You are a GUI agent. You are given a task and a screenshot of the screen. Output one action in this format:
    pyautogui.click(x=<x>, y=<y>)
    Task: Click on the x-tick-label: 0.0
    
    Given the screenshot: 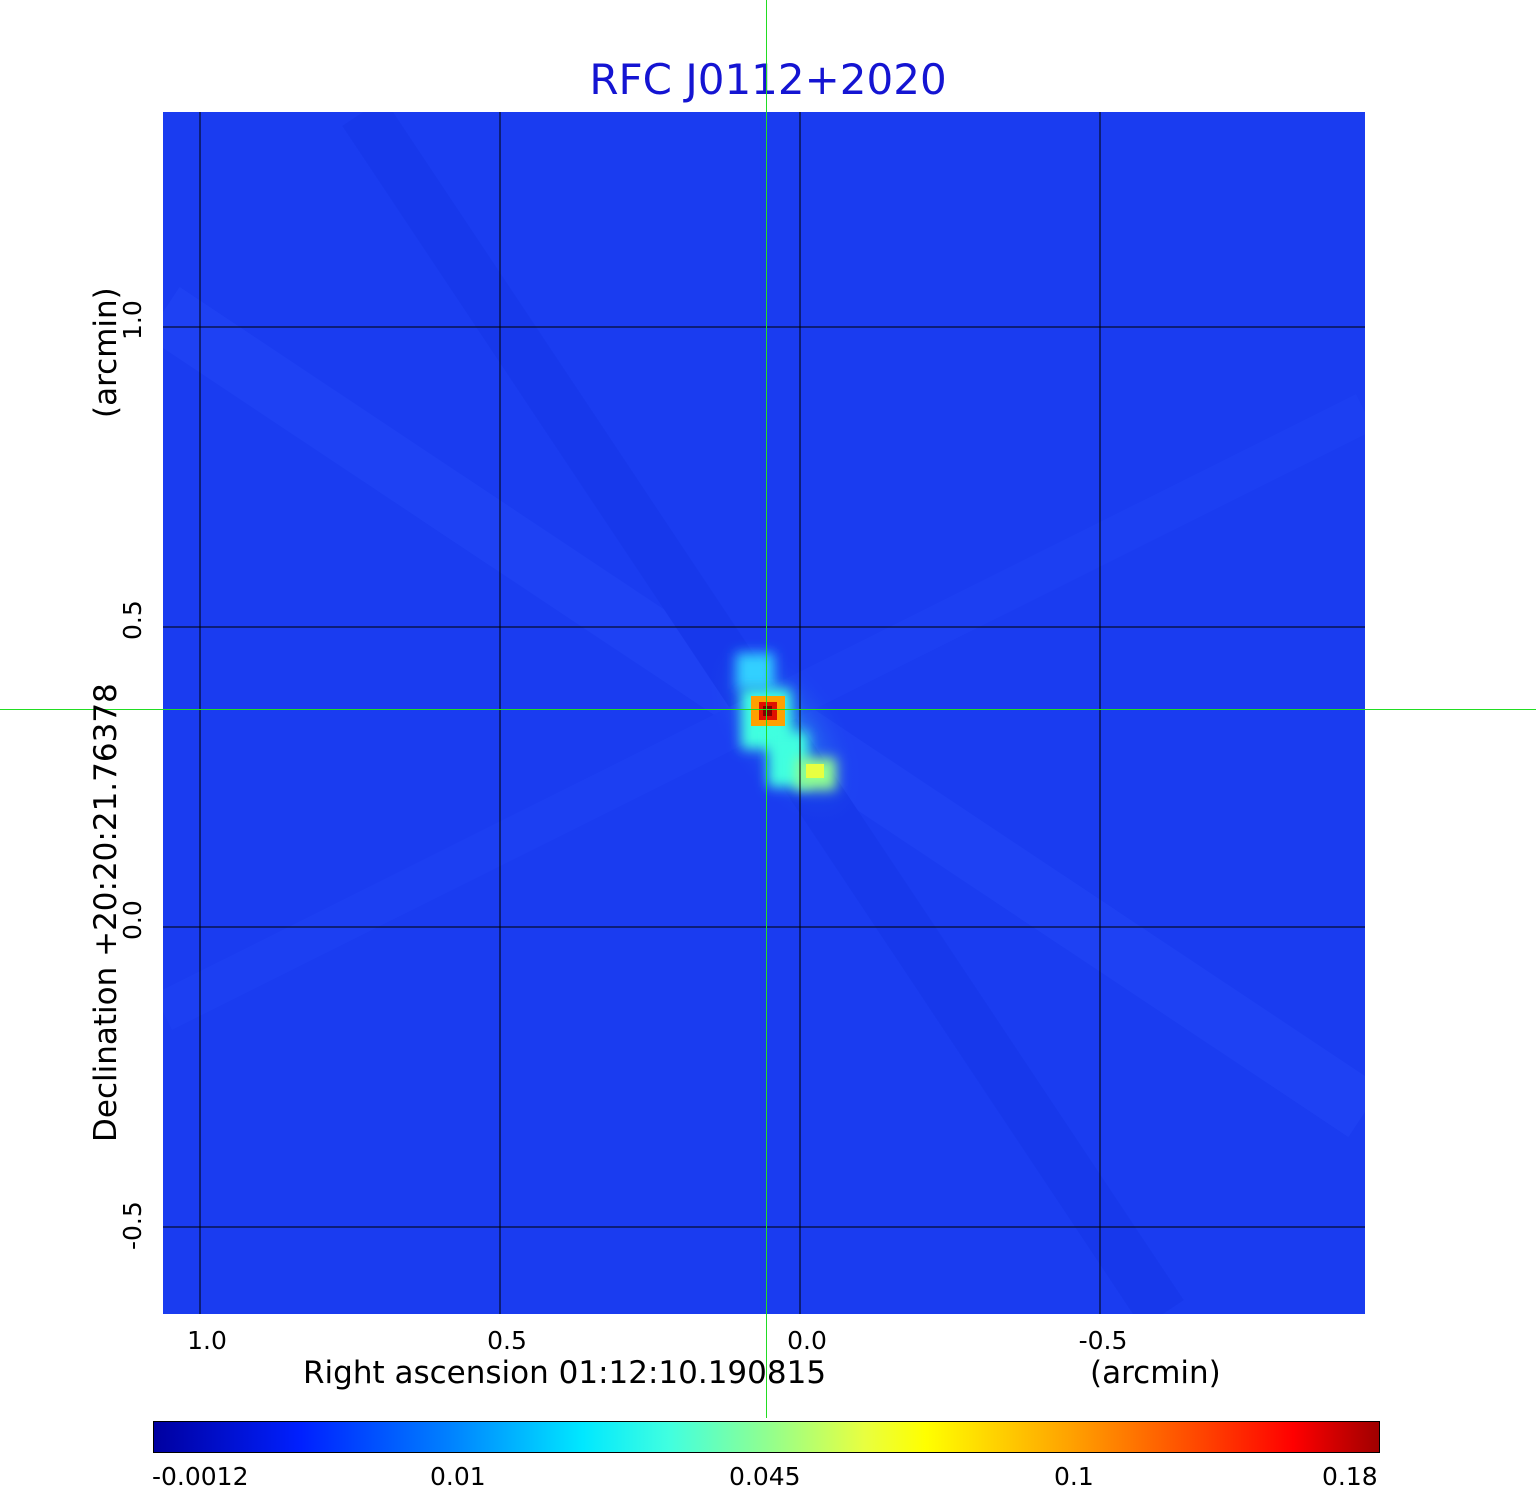 What is the action you would take?
    pyautogui.click(x=807, y=1340)
    